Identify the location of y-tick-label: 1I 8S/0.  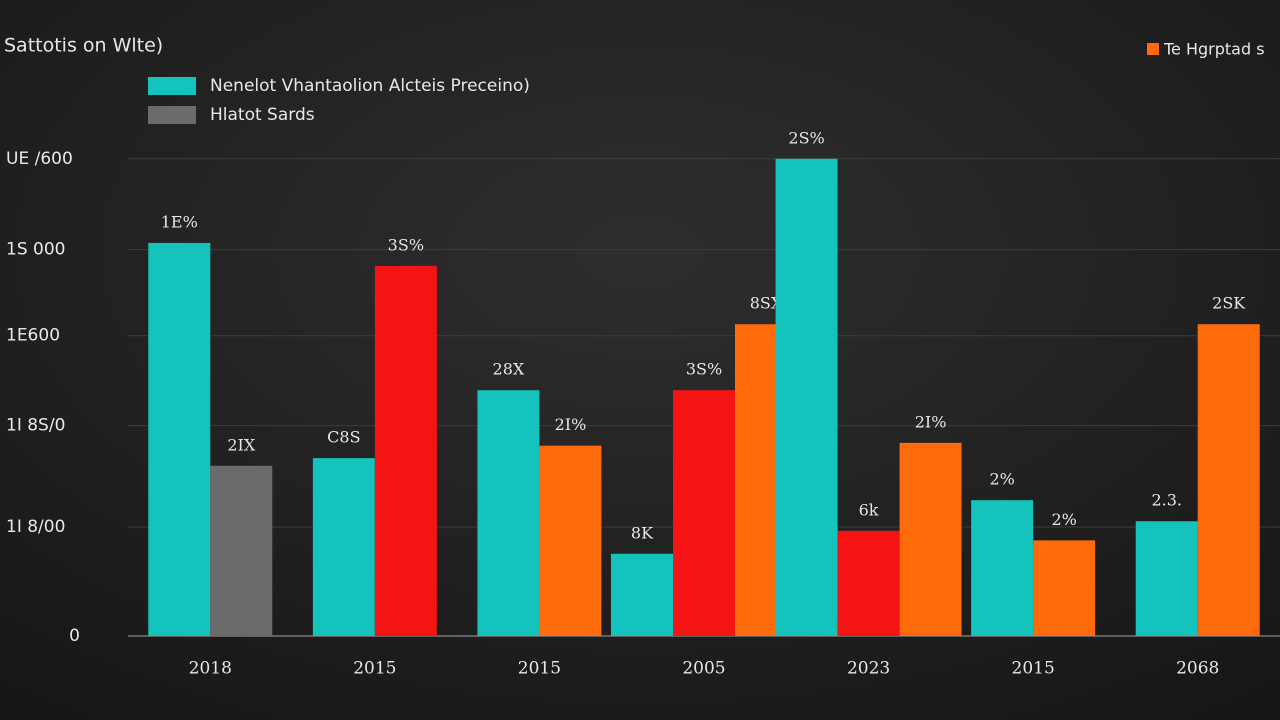
(35, 426).